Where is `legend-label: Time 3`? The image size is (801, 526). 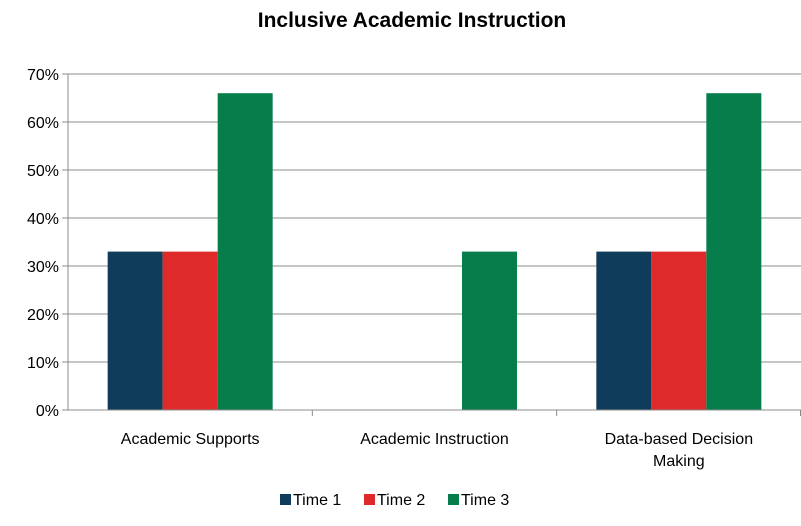 legend-label: Time 3 is located at coordinates (485, 500).